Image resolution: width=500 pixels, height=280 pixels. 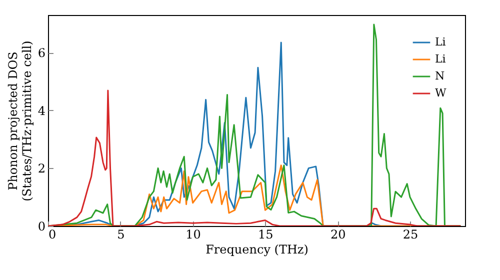 What do you see at coordinates (266, 235) in the screenshot?
I see `x-tick-label: 15` at bounding box center [266, 235].